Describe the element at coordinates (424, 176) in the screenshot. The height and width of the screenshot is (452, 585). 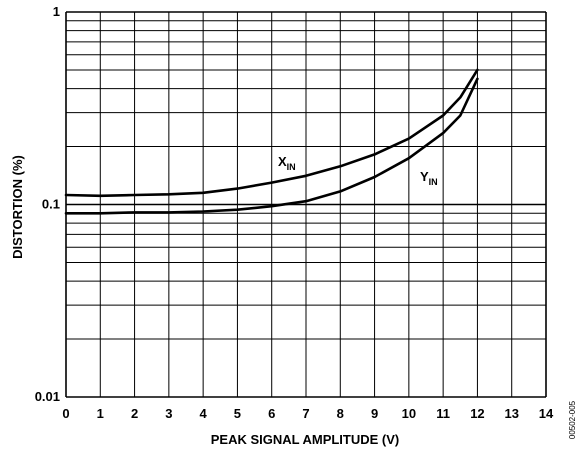
I see `yin-label-main: Y` at that location.